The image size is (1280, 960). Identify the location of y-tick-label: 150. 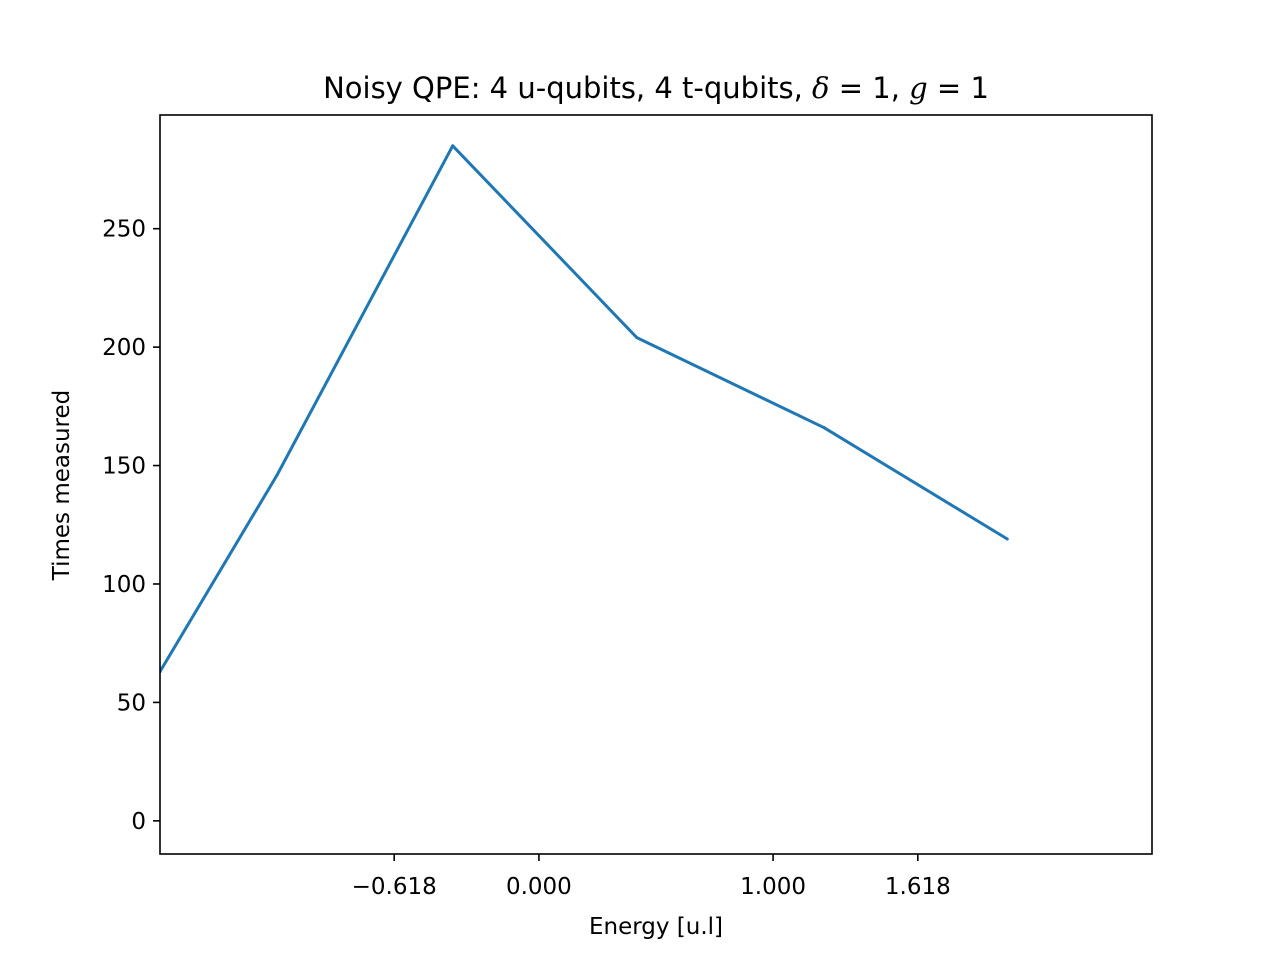
(124, 467).